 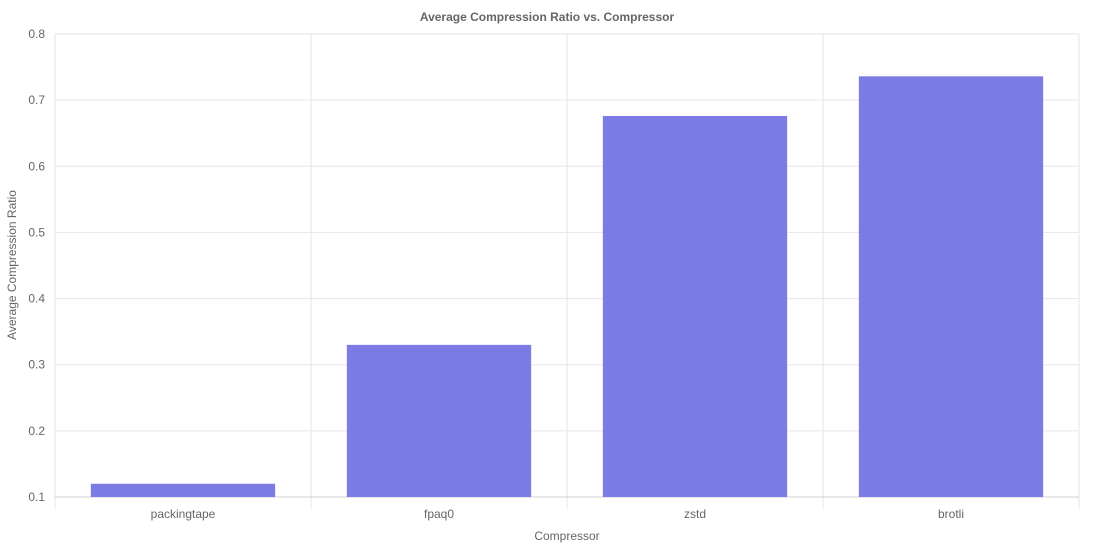 I want to click on x-tick-label: packingtape, so click(x=183, y=514).